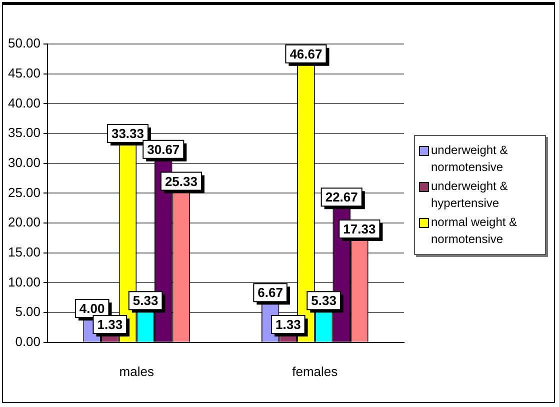  Describe the element at coordinates (24, 252) in the screenshot. I see `y-tick-label: 15.00` at that location.